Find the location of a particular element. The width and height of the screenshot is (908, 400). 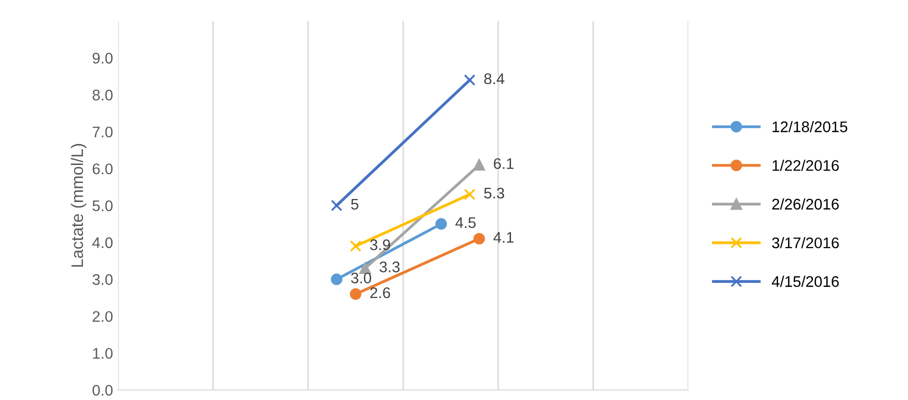

data-label: 4.5 is located at coordinates (465, 222).